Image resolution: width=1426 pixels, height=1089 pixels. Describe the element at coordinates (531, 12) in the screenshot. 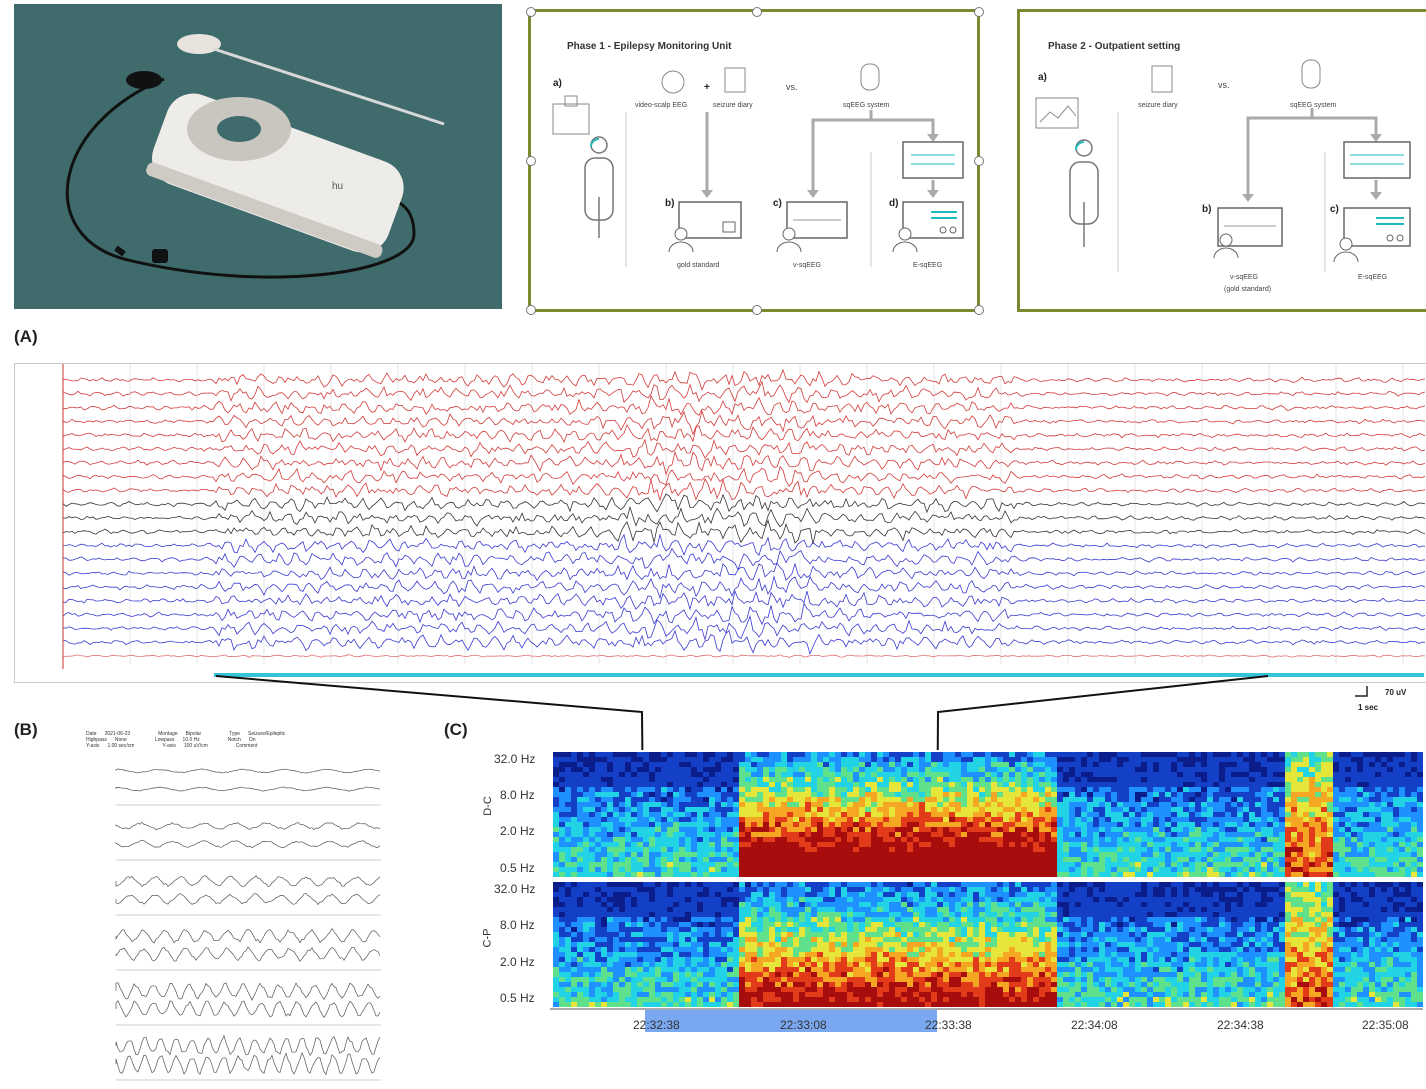

I see `resize-handle-nw` at that location.